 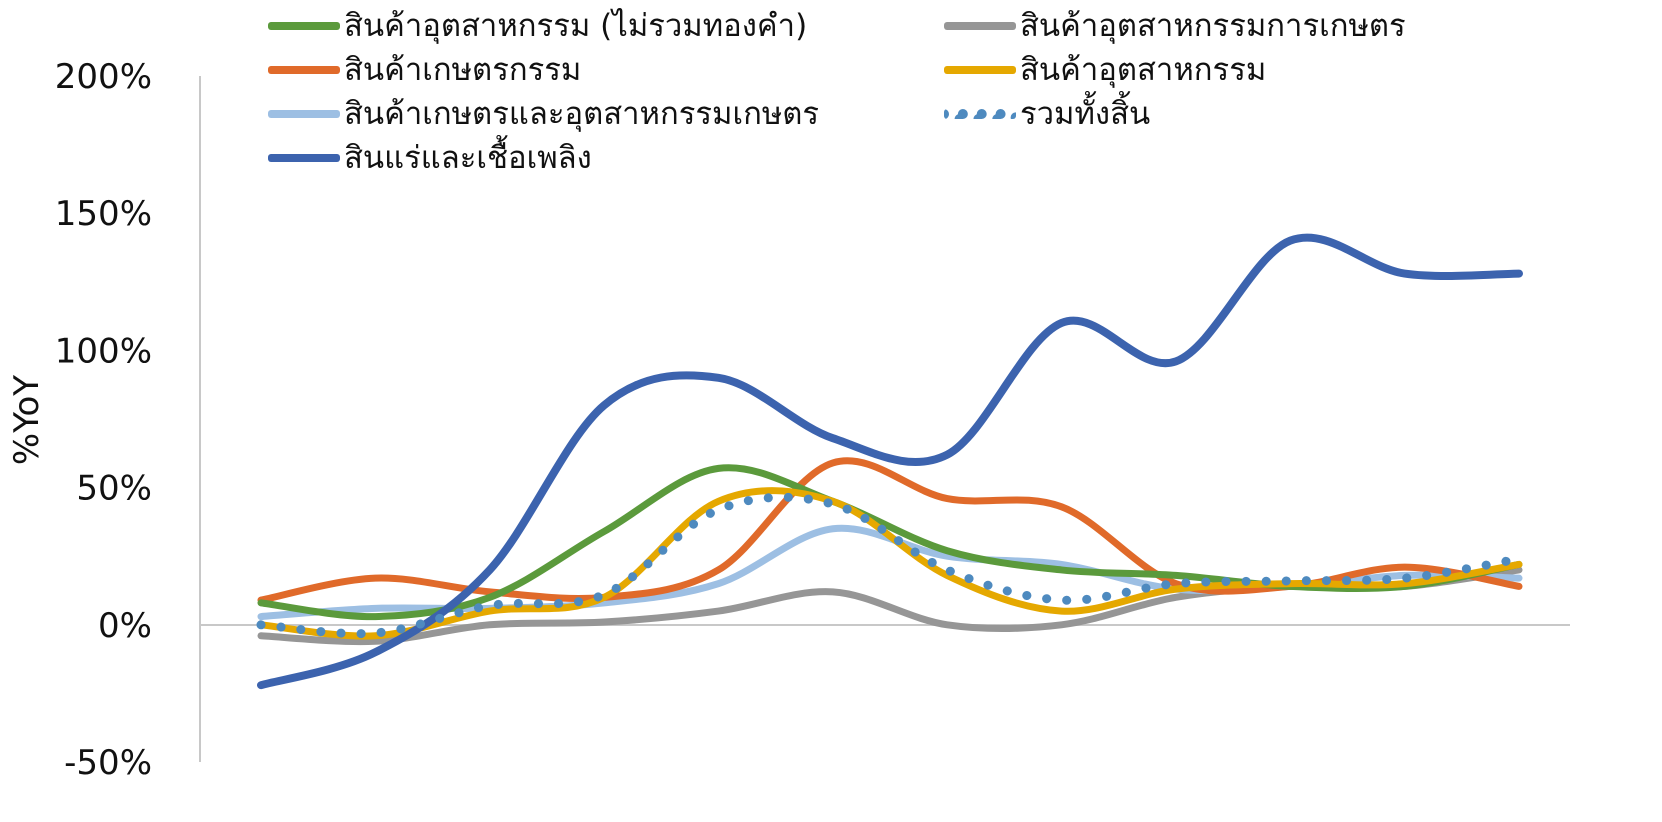 What do you see at coordinates (1213, 26) in the screenshot?
I see `legend-label: สินค้าอุตสาหกรรมการเกษตร` at bounding box center [1213, 26].